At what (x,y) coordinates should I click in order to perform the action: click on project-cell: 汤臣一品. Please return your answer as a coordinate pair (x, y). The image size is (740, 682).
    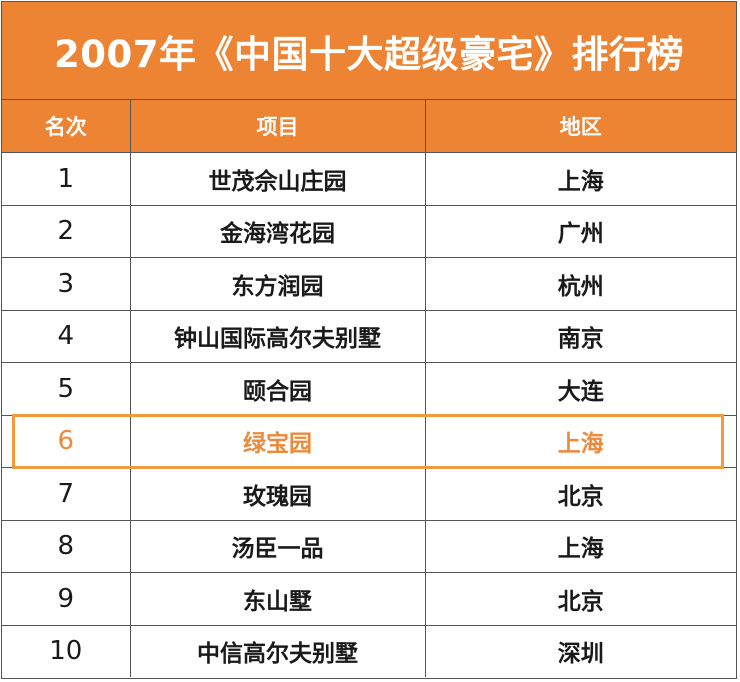
    Looking at the image, I should click on (277, 546).